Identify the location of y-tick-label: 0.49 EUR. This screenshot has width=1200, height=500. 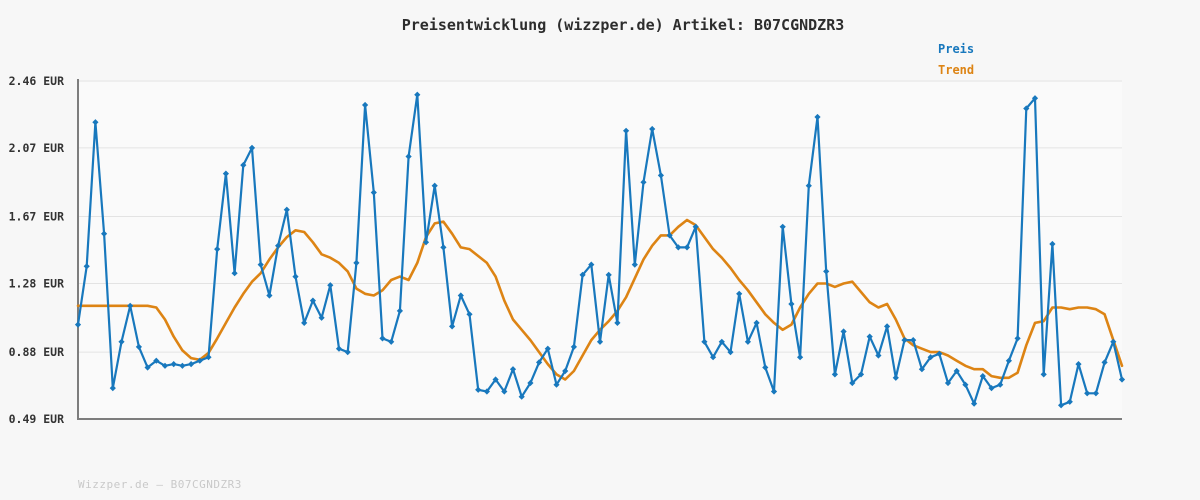
(36, 419).